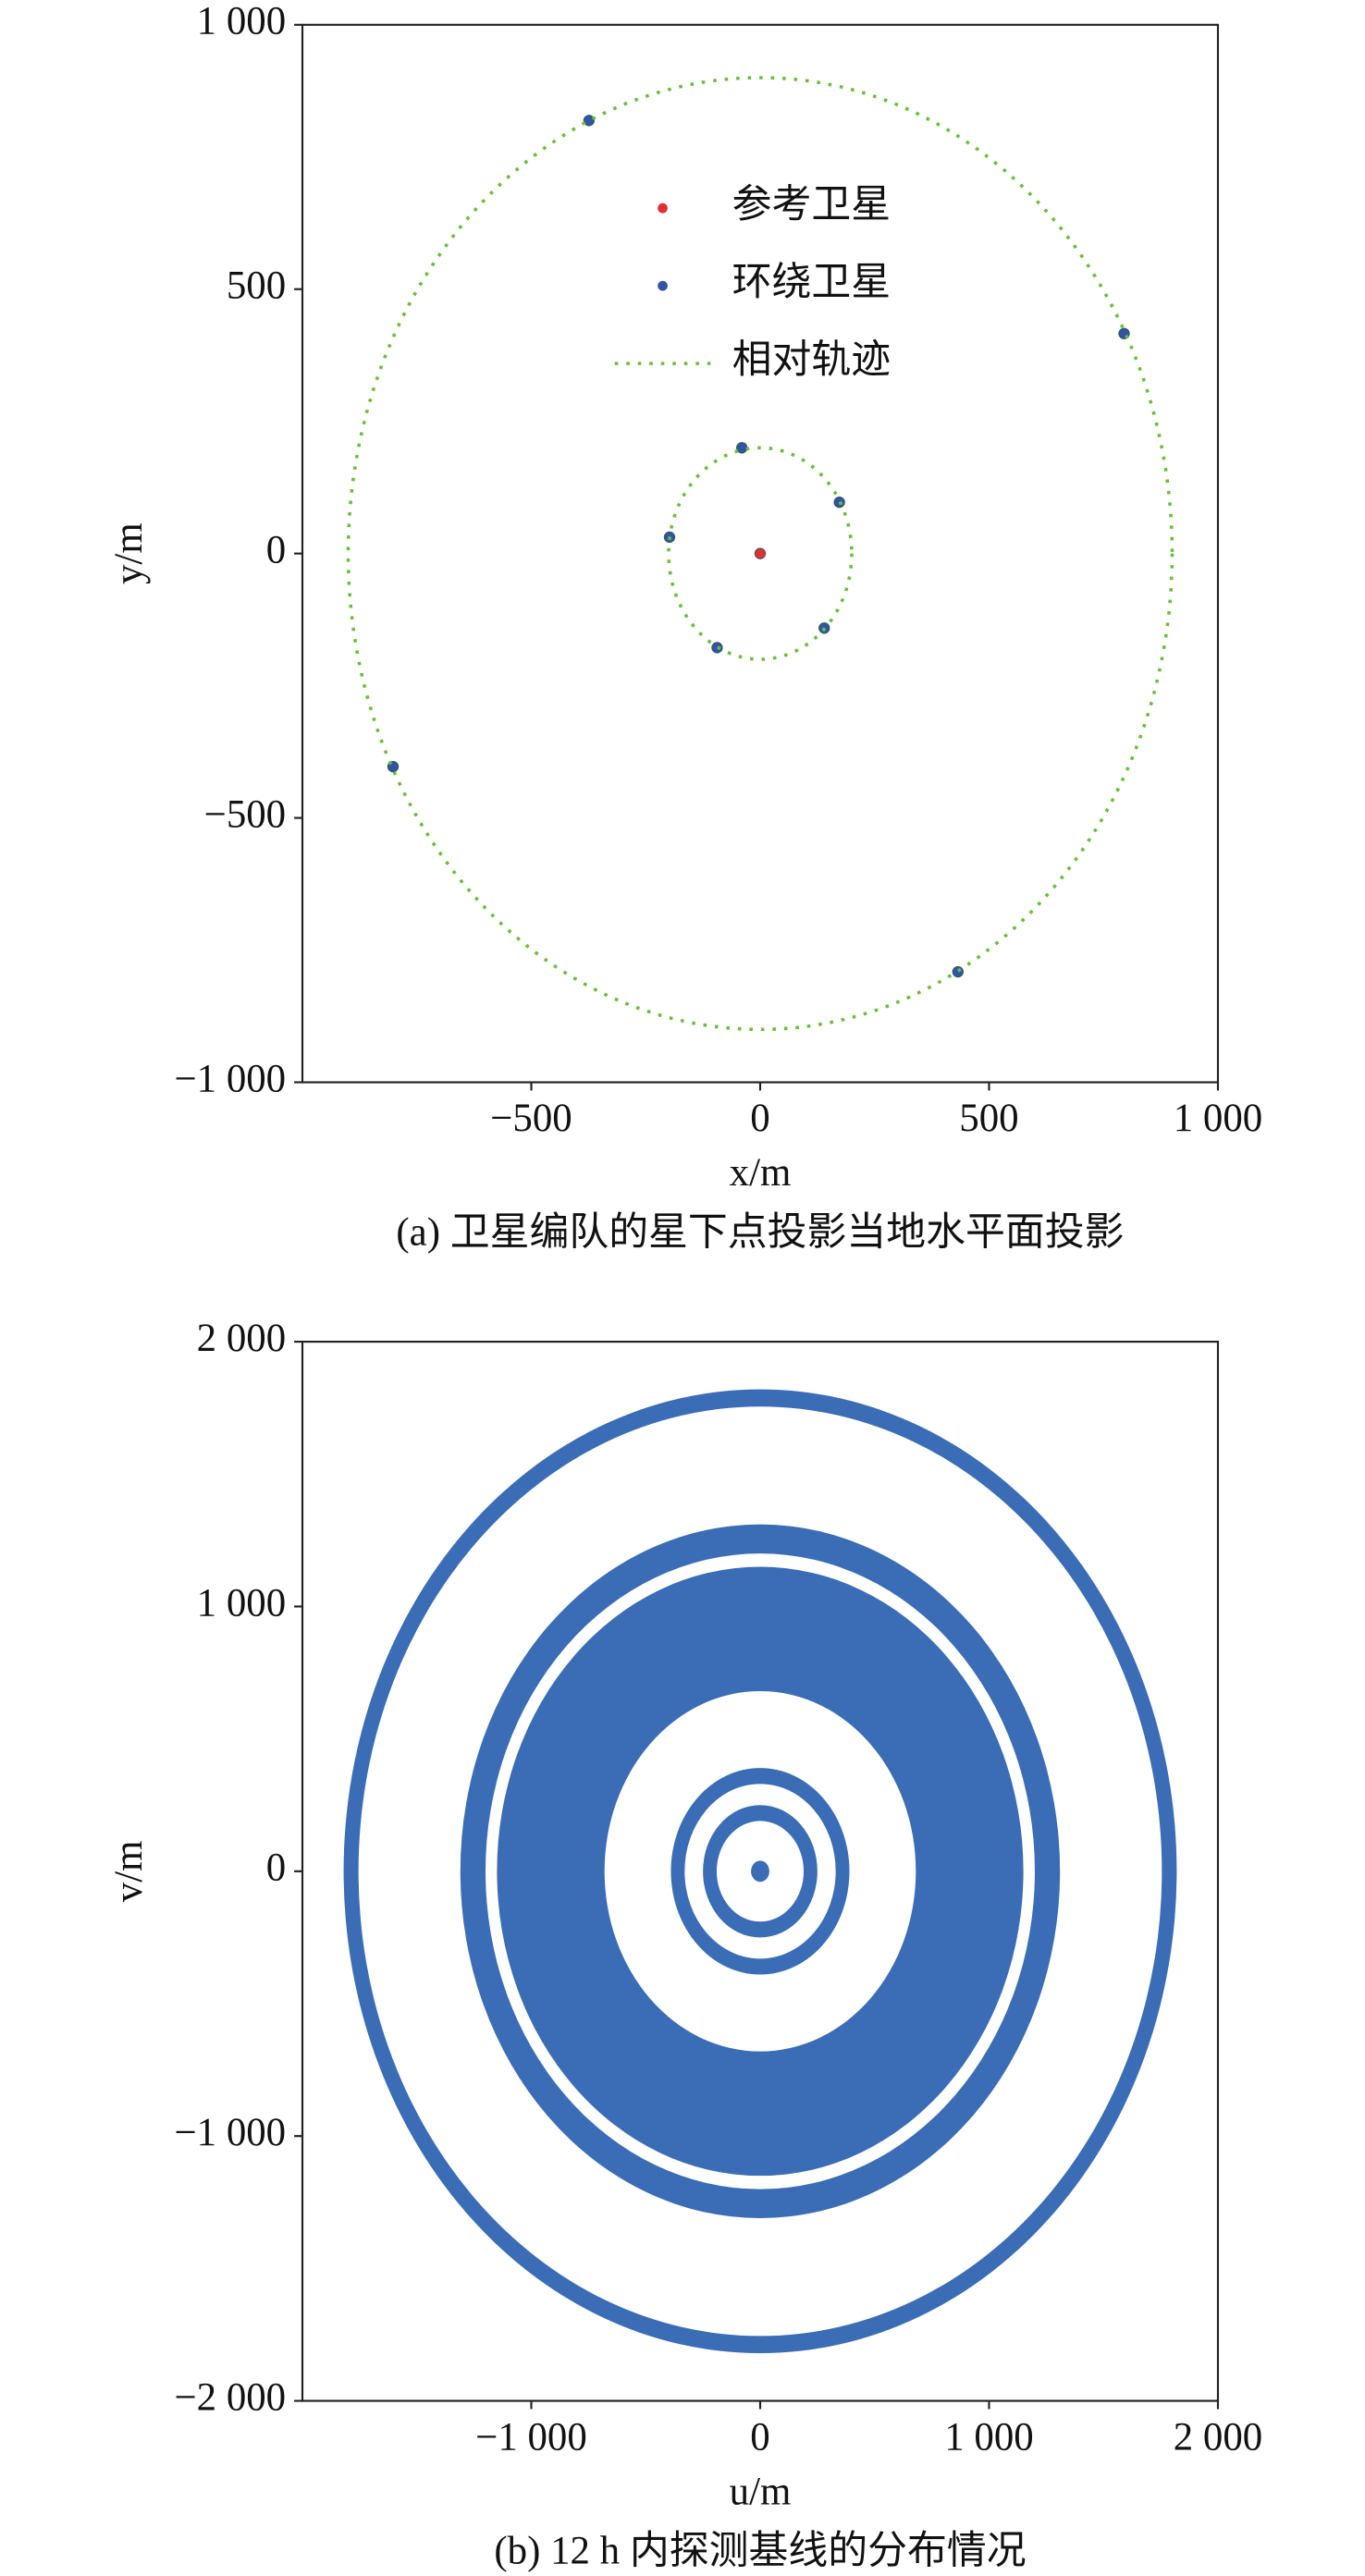  What do you see at coordinates (531, 1118) in the screenshot?
I see `x-tick-label: −500` at bounding box center [531, 1118].